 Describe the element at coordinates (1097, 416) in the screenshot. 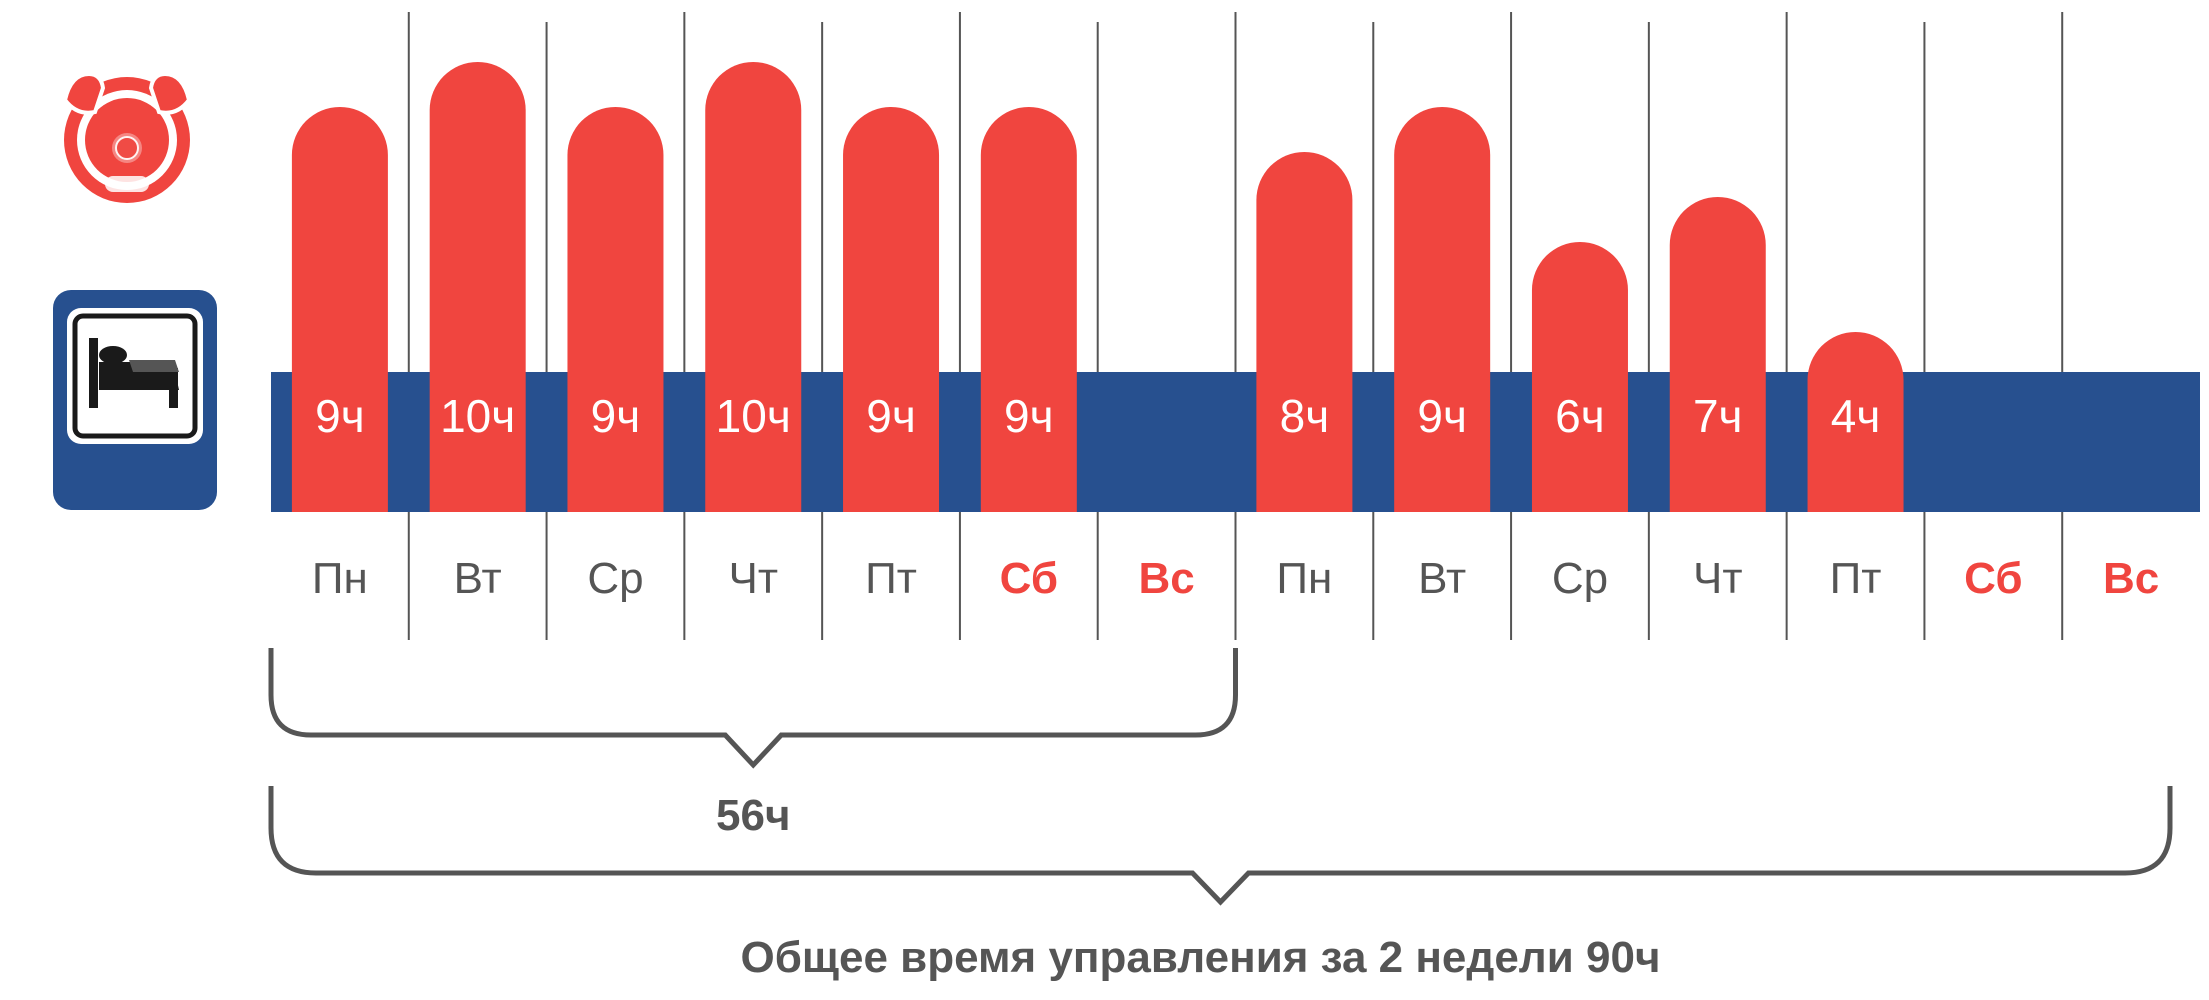

I see `value-labels: 9ч 10ч 9ч 10ч 9ч 9ч 8ч 9ч 6ч 7ч 4ч` at that location.